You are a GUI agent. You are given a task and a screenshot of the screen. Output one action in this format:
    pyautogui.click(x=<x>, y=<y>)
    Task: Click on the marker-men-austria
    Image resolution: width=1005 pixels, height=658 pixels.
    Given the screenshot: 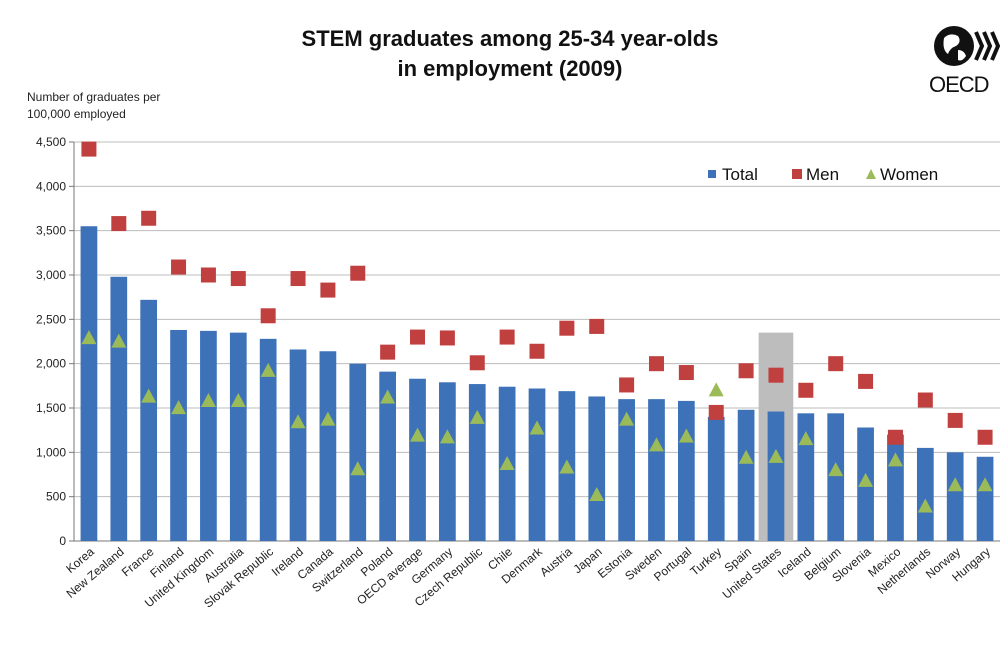 What is the action you would take?
    pyautogui.click(x=567, y=328)
    